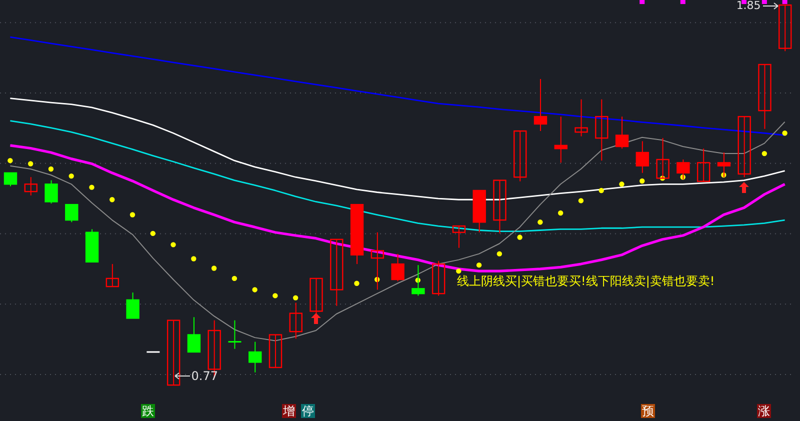 This screenshot has width=800, height=421. Describe the element at coordinates (748, 6) in the screenshot. I see `annotation: 1.85` at that location.